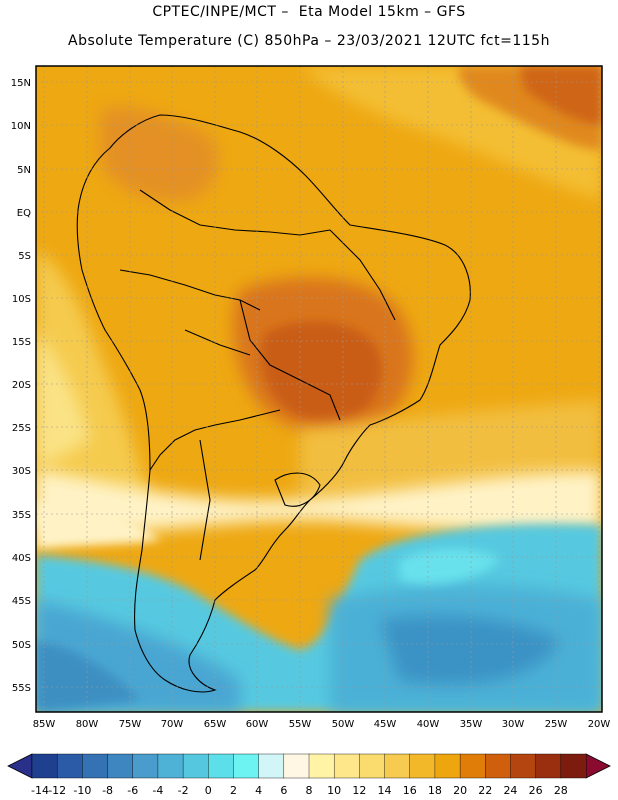 The image size is (618, 800). What do you see at coordinates (21, 688) in the screenshot?
I see `lat-label: 55S` at bounding box center [21, 688].